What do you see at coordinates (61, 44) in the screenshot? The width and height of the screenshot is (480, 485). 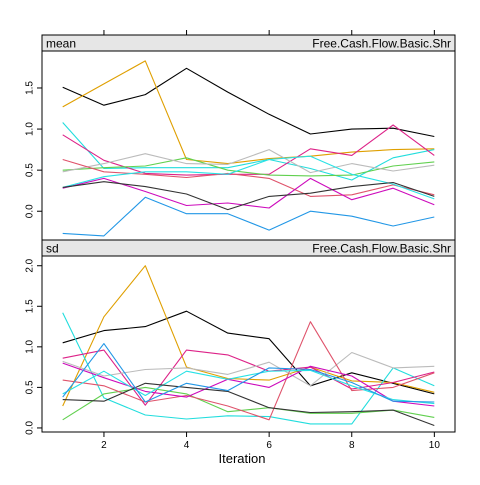 I see `strip-label-mean: mean` at bounding box center [61, 44].